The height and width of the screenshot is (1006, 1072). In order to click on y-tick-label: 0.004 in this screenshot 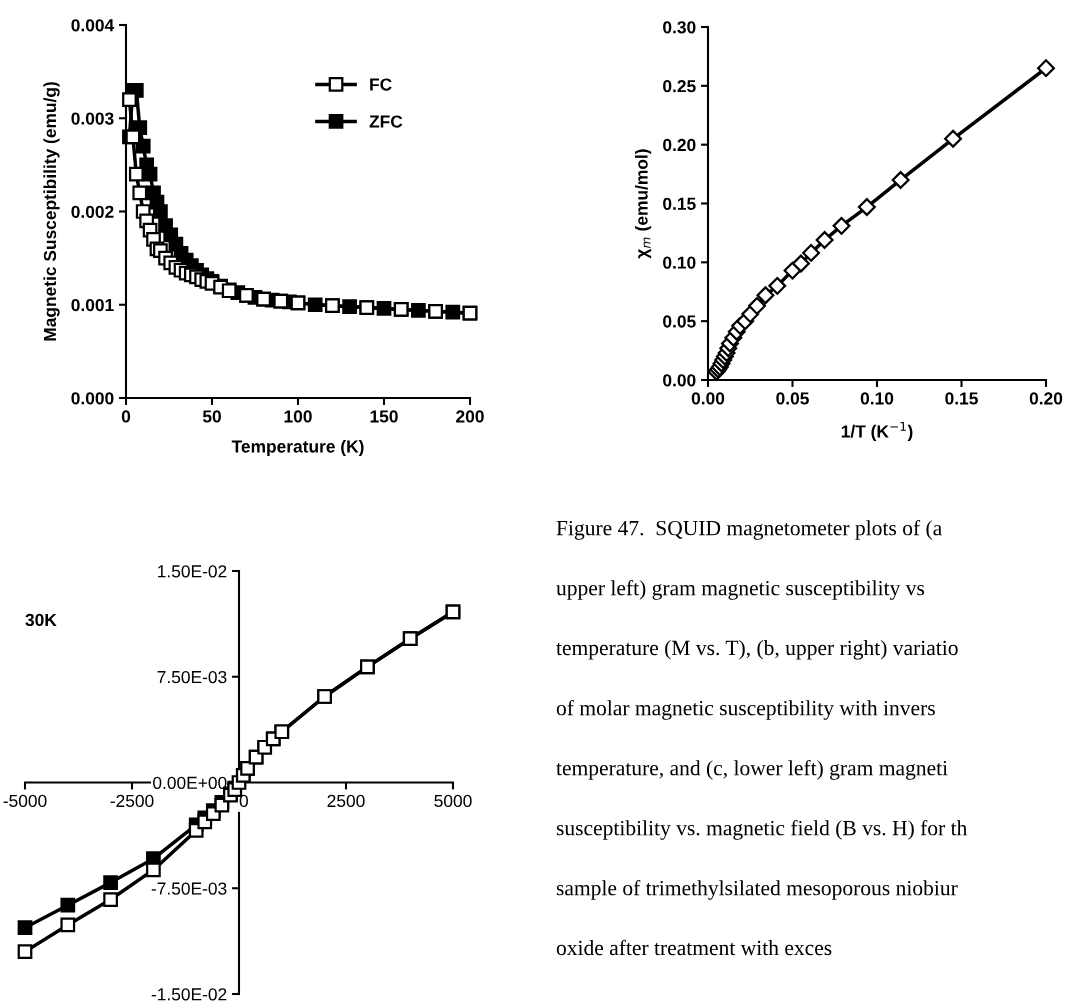, I will do `click(93, 25)`.